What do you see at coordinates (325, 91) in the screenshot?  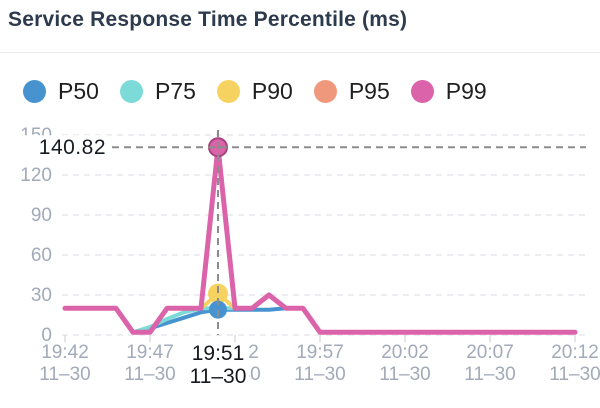 I see `legend-dot-p95` at bounding box center [325, 91].